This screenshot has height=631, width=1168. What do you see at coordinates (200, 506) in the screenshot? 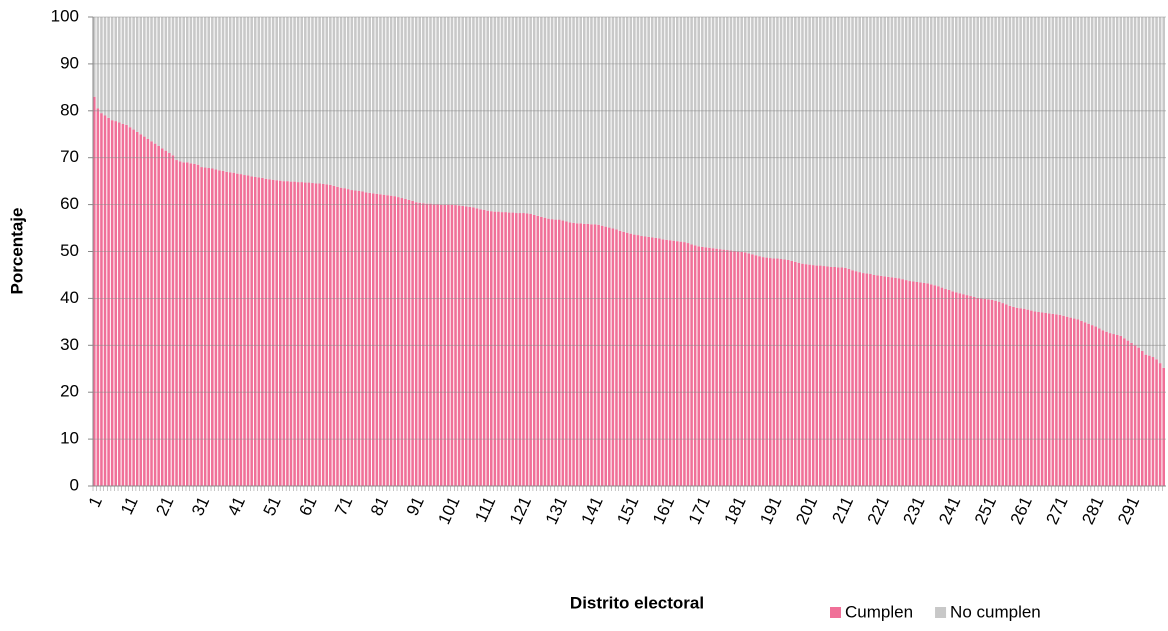
I see `x-tick-label: 31` at bounding box center [200, 506].